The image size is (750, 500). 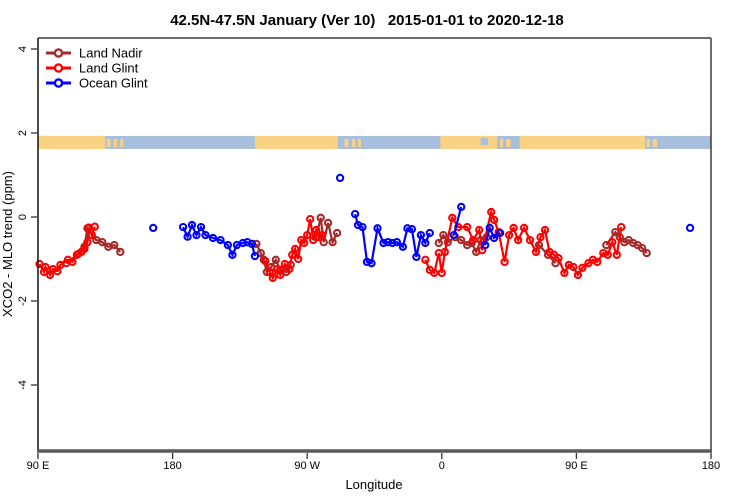 What do you see at coordinates (172, 466) in the screenshot?
I see `x-tick-label: 180` at bounding box center [172, 466].